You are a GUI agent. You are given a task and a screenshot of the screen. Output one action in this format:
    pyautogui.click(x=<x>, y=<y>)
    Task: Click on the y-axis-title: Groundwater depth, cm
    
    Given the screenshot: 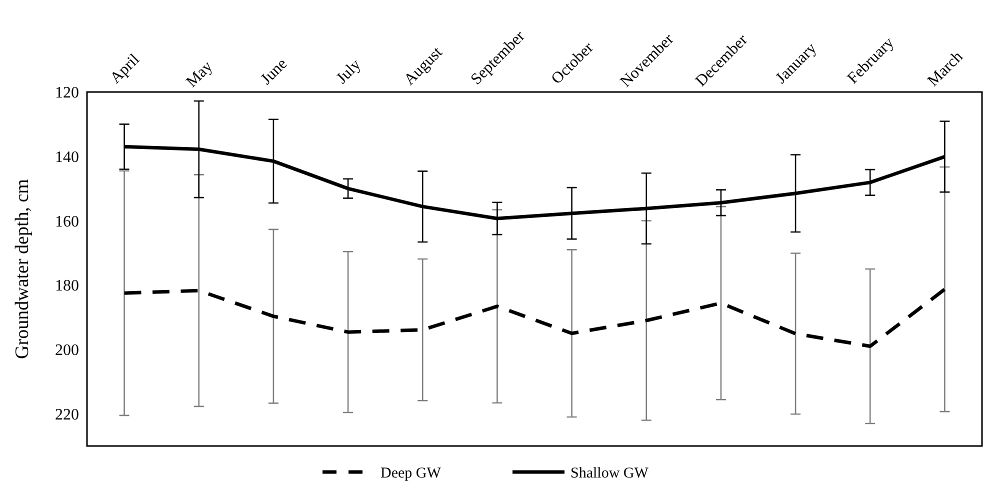 What is the action you would take?
    pyautogui.click(x=22, y=268)
    